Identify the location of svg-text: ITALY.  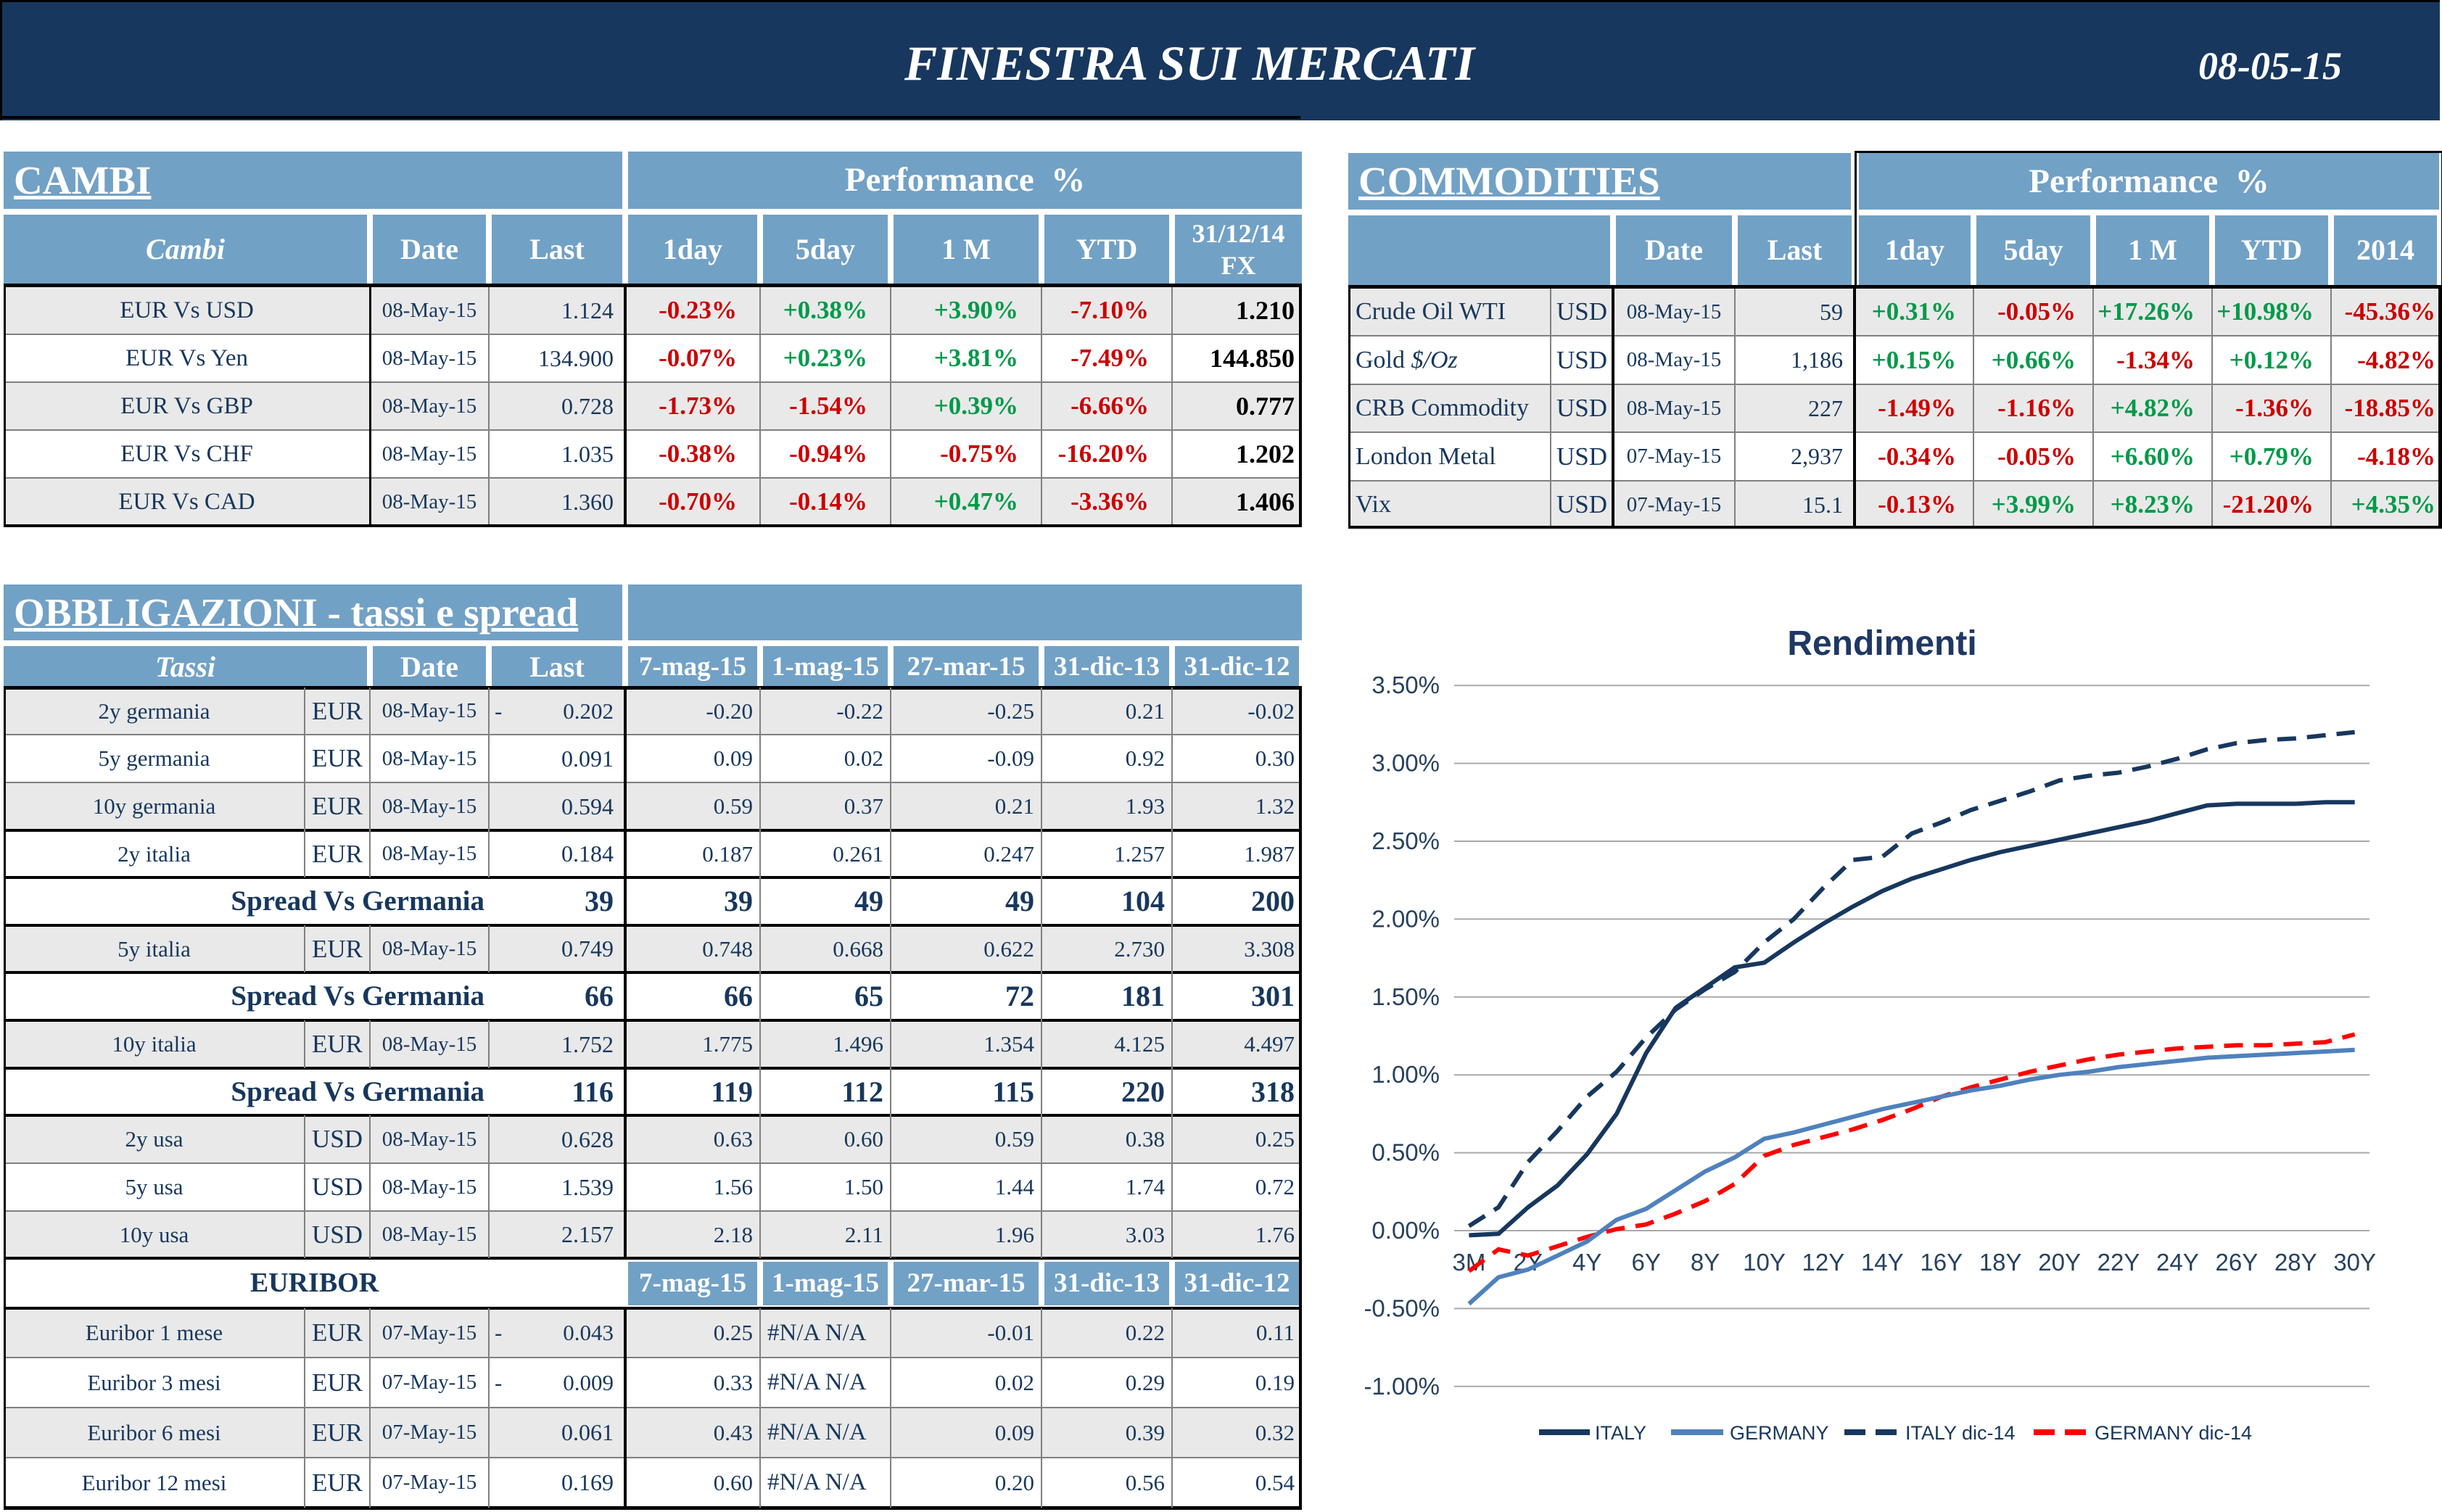
(1621, 1433).